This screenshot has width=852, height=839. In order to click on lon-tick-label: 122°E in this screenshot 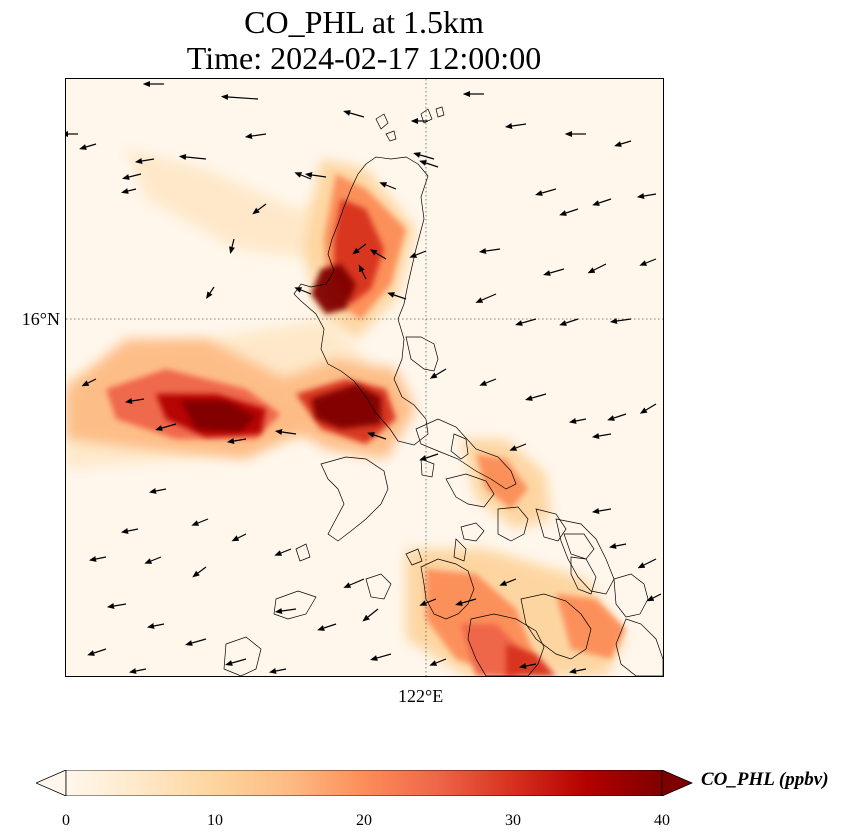, I will do `click(421, 696)`.